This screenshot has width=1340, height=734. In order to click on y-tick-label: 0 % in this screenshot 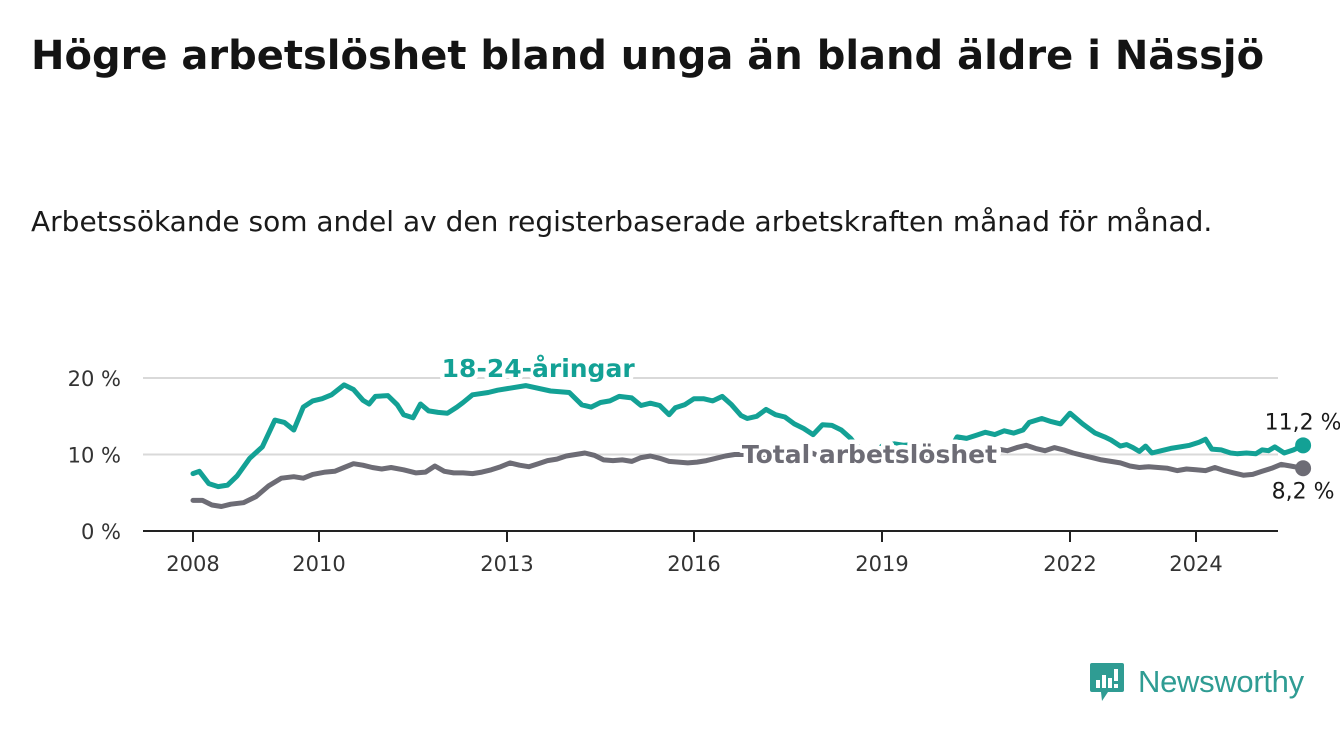, I will do `click(101, 532)`.